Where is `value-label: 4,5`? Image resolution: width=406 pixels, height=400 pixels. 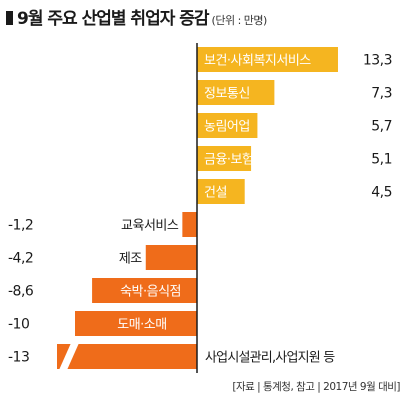
value-label: 4,5 is located at coordinates (381, 193).